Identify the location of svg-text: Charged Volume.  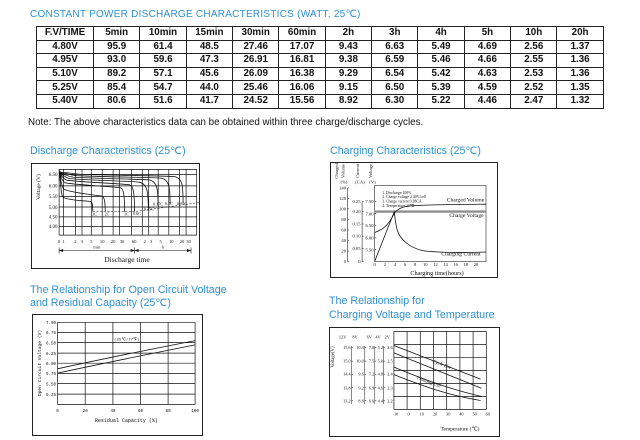
(466, 201).